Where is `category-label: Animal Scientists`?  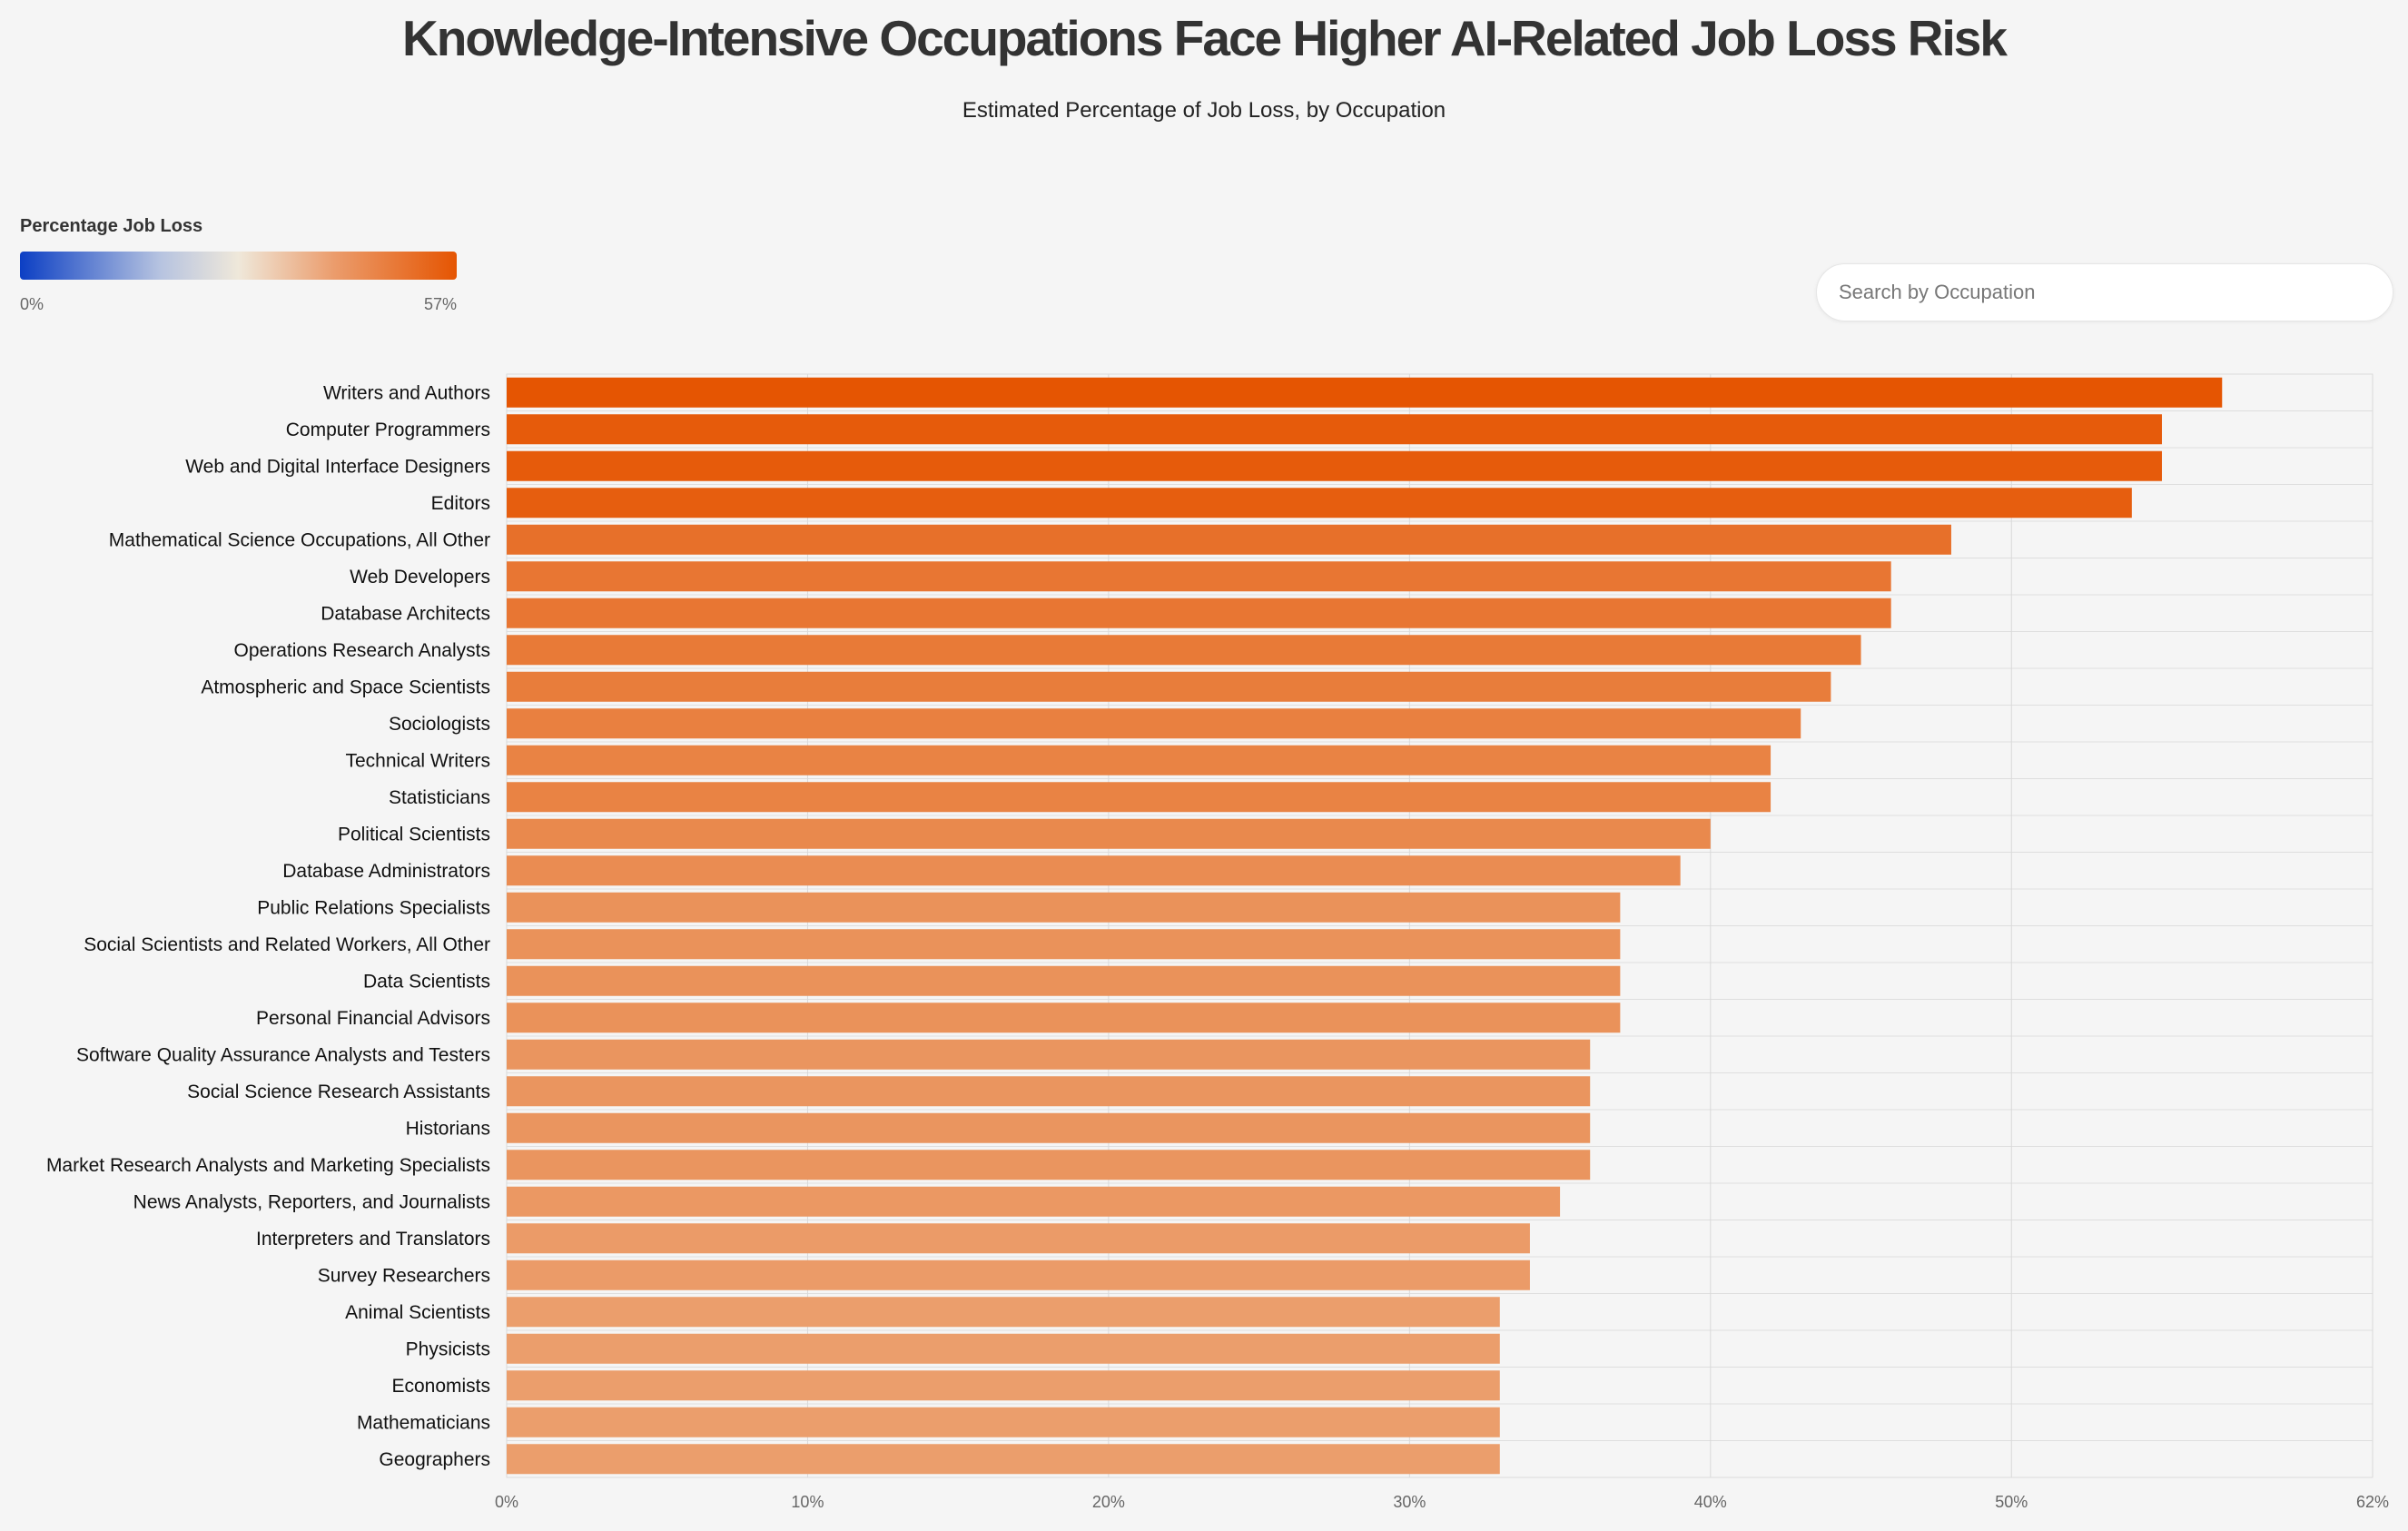 category-label: Animal Scientists is located at coordinates (418, 1312).